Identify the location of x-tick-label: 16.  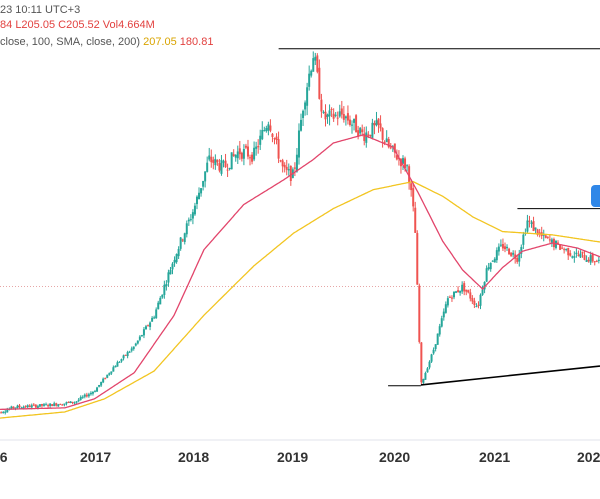
(4, 457).